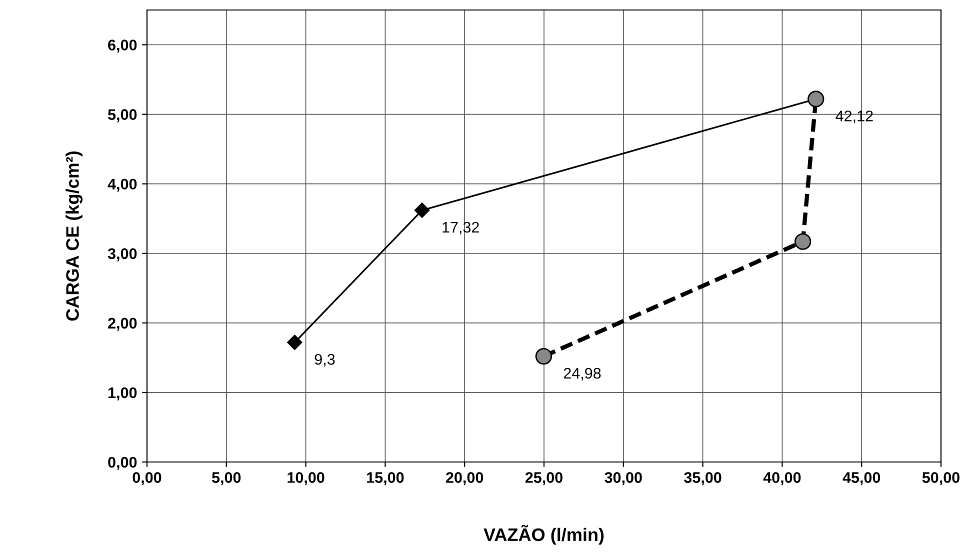  What do you see at coordinates (465, 479) in the screenshot?
I see `x-tick-label: 20,00` at bounding box center [465, 479].